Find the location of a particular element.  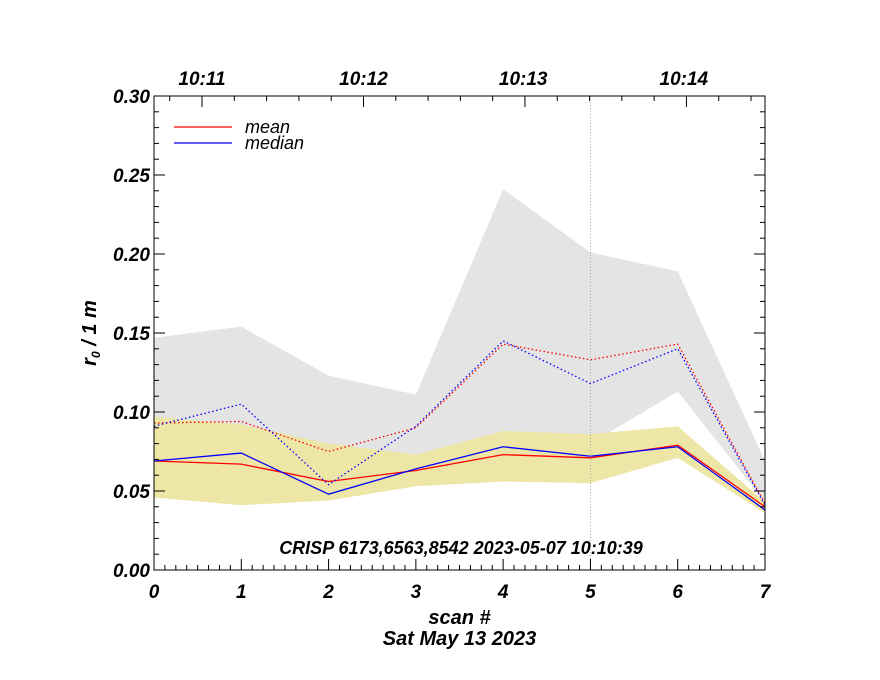

y-axis-label-suffix: / 1 m is located at coordinates (90, 325).